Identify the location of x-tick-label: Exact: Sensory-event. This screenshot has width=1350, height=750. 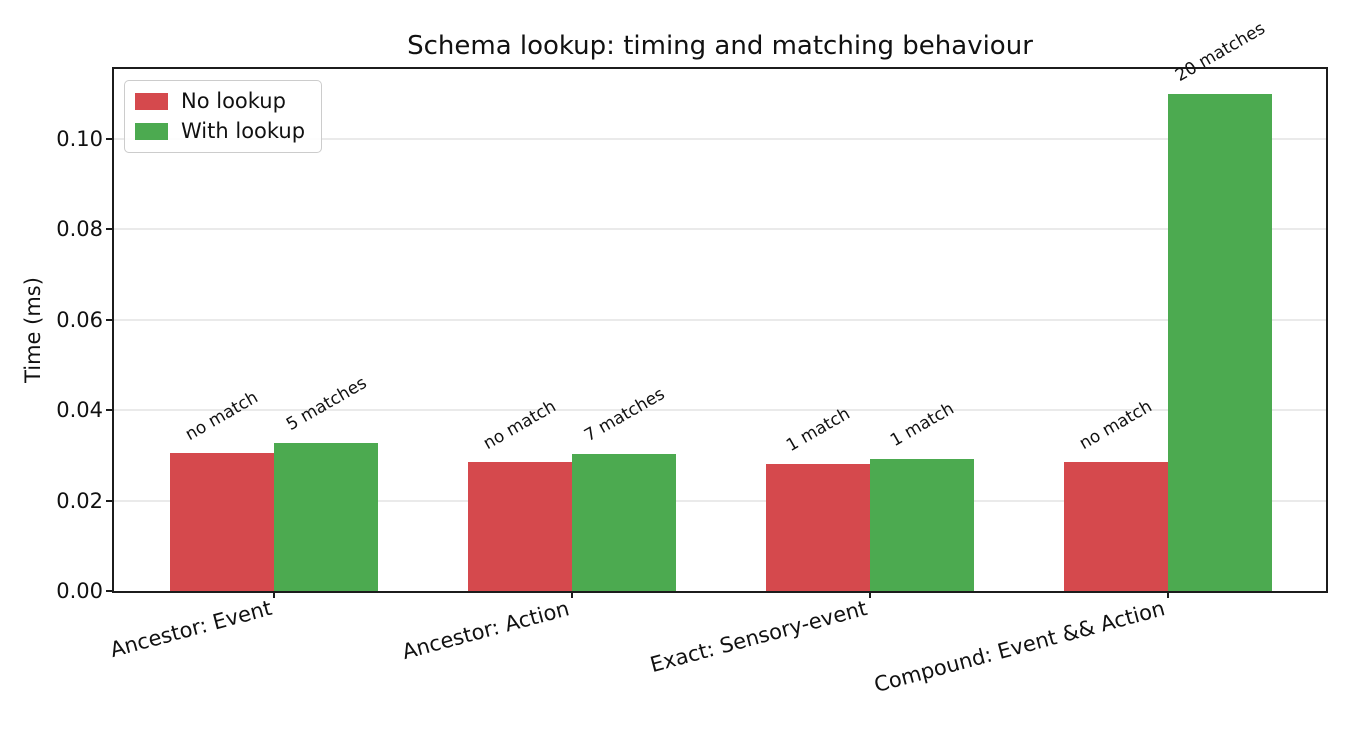
(758, 637).